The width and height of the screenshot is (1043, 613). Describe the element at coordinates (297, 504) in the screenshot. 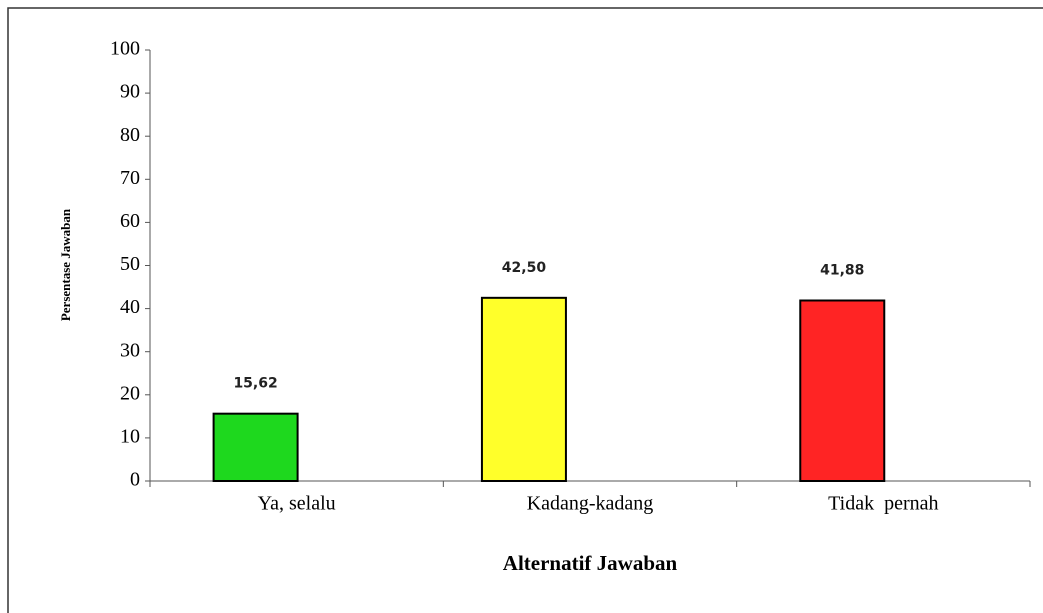

I see `x-tick-label: Ya, selalu` at that location.